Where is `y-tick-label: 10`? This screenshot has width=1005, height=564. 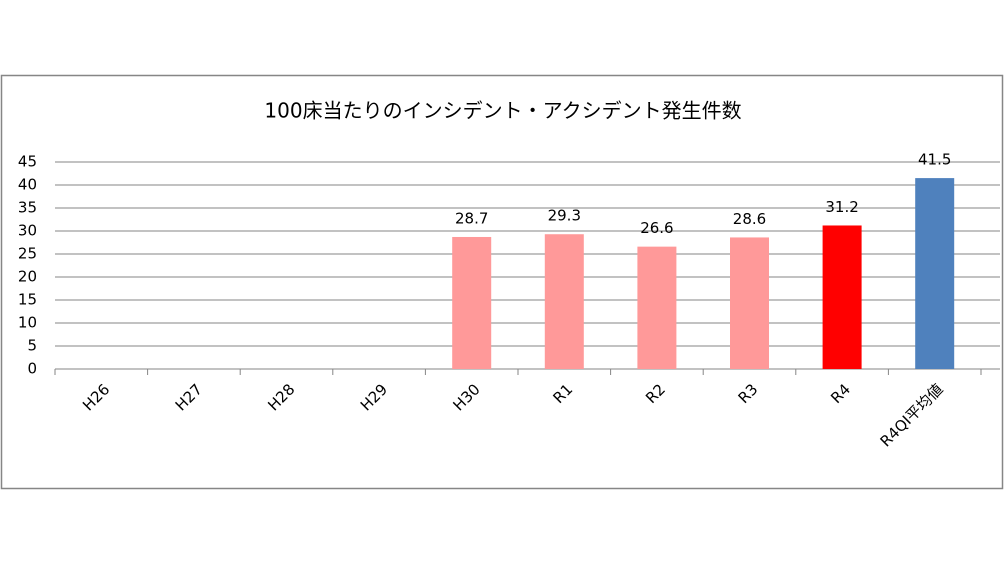
y-tick-label: 10 is located at coordinates (27, 323).